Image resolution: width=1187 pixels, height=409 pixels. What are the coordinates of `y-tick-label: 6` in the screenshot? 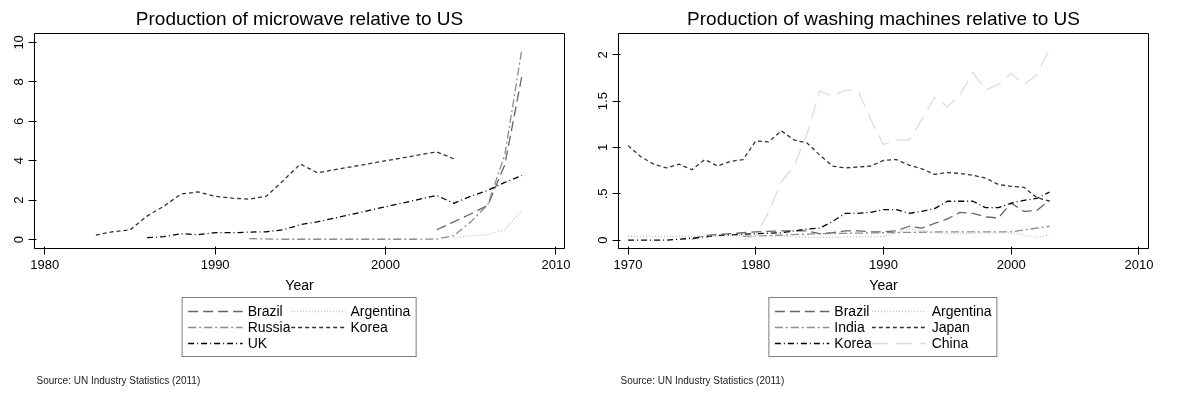 It's located at (19, 121).